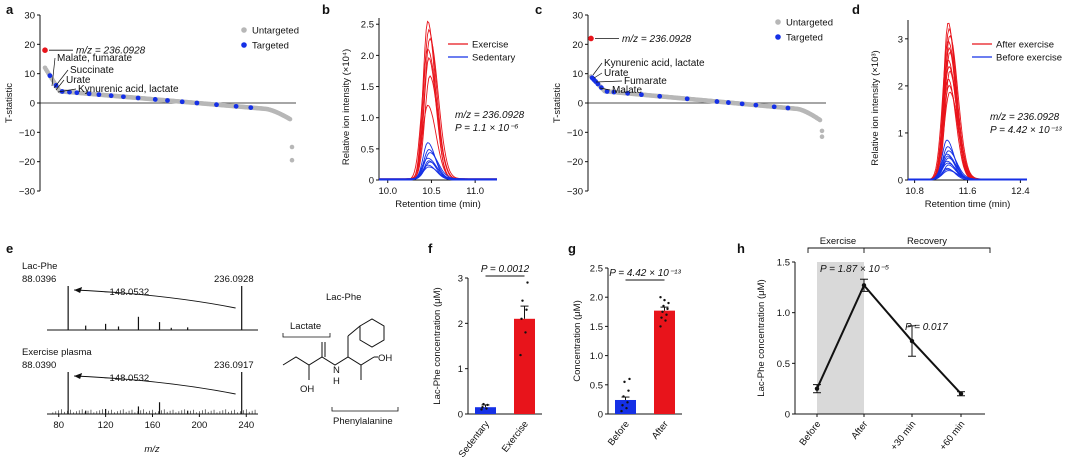 This screenshot has height=461, width=1080. I want to click on y-tick-label: 30, so click(29, 16).